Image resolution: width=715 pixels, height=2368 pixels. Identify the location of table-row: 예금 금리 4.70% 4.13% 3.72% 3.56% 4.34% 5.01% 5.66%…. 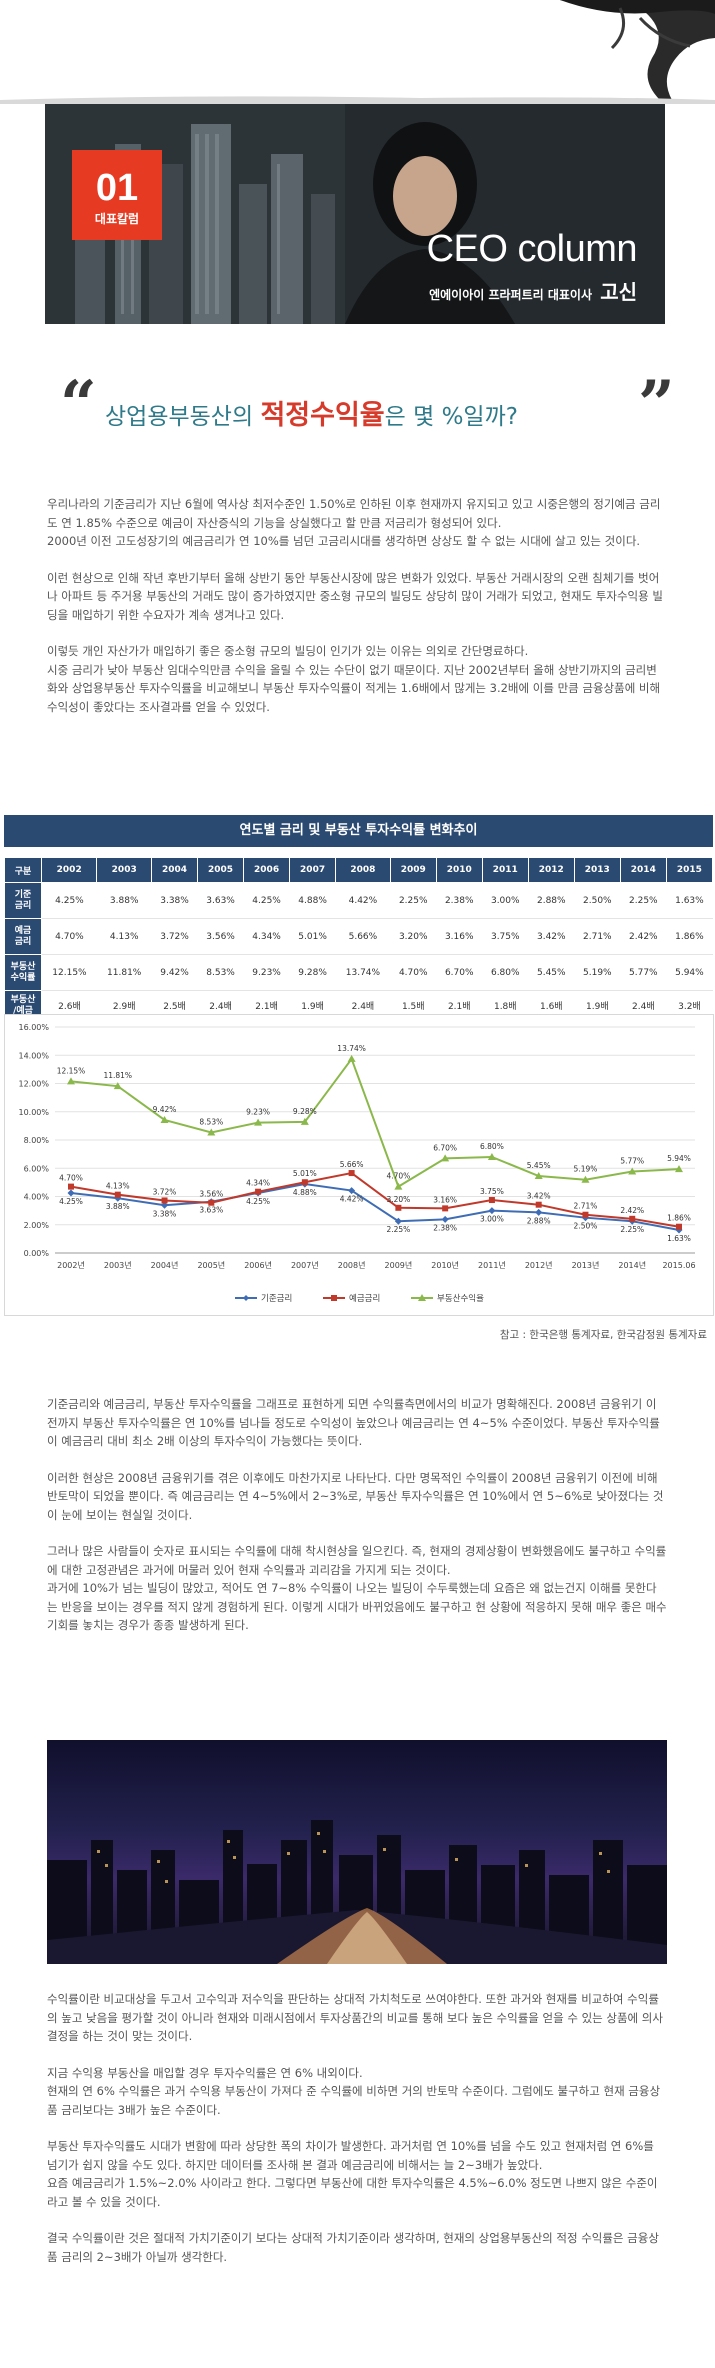
(358, 936).